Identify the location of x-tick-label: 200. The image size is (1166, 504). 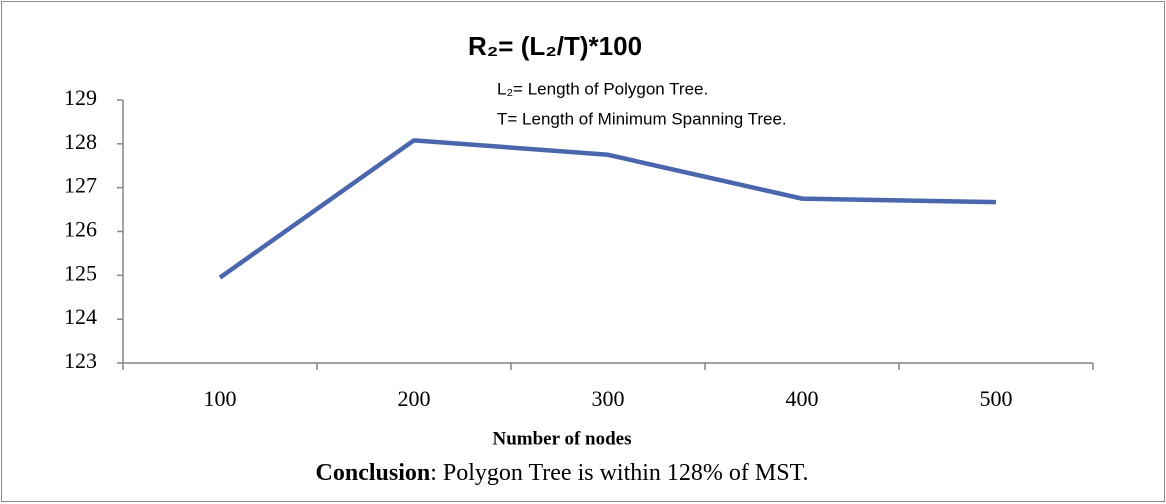
(414, 398).